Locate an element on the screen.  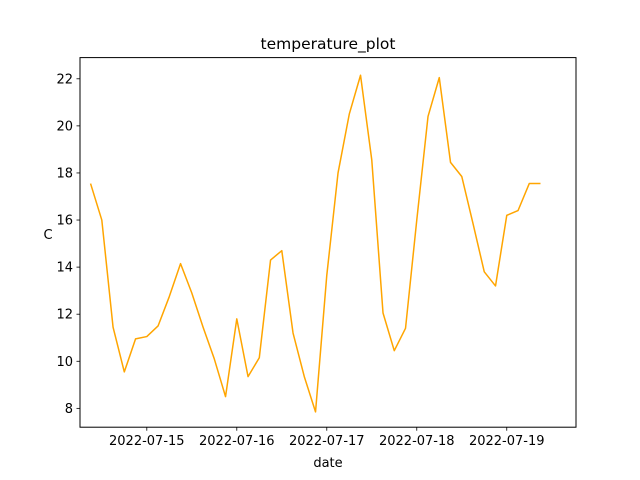
x-tick-label: 2022-07-16 is located at coordinates (237, 441).